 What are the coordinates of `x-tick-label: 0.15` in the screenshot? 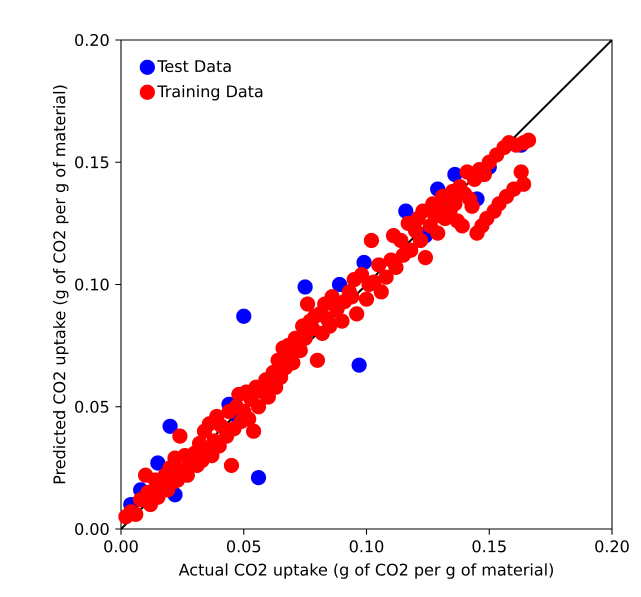 It's located at (489, 546).